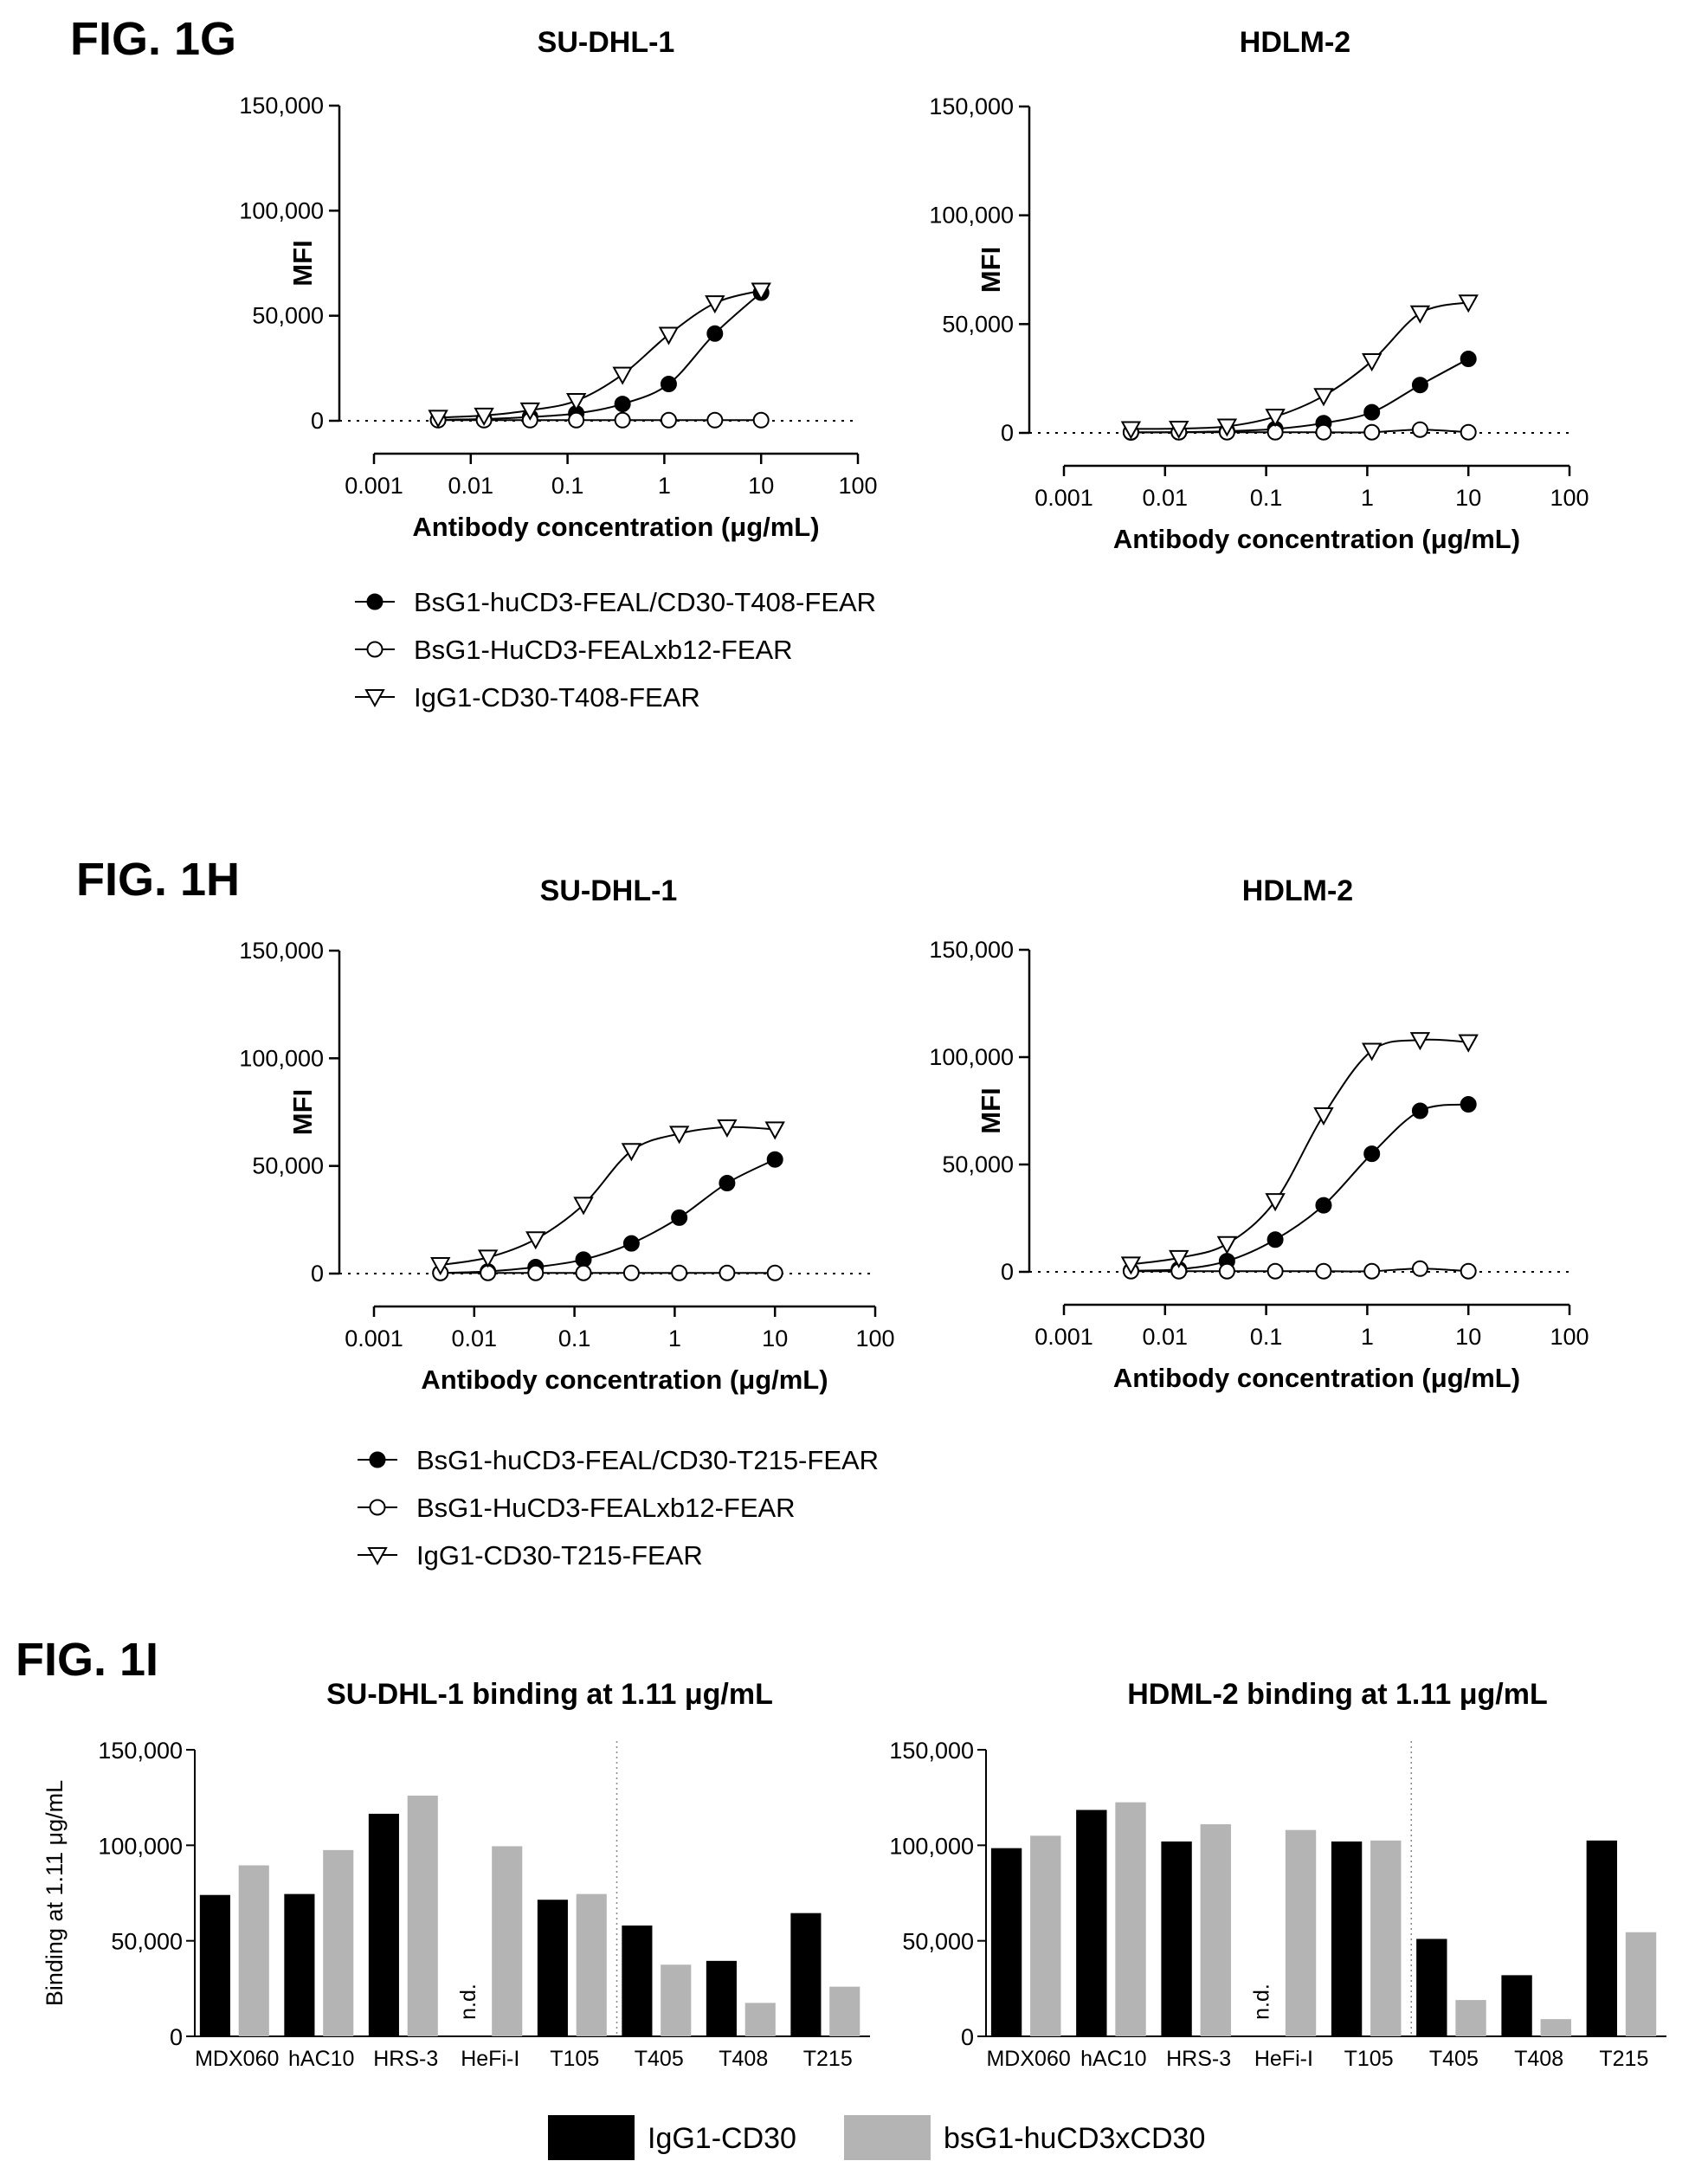 The width and height of the screenshot is (1708, 2174). What do you see at coordinates (530, 1555) in the screenshot?
I see `legend-item: IgG1-CD30-T215-FEAR` at bounding box center [530, 1555].